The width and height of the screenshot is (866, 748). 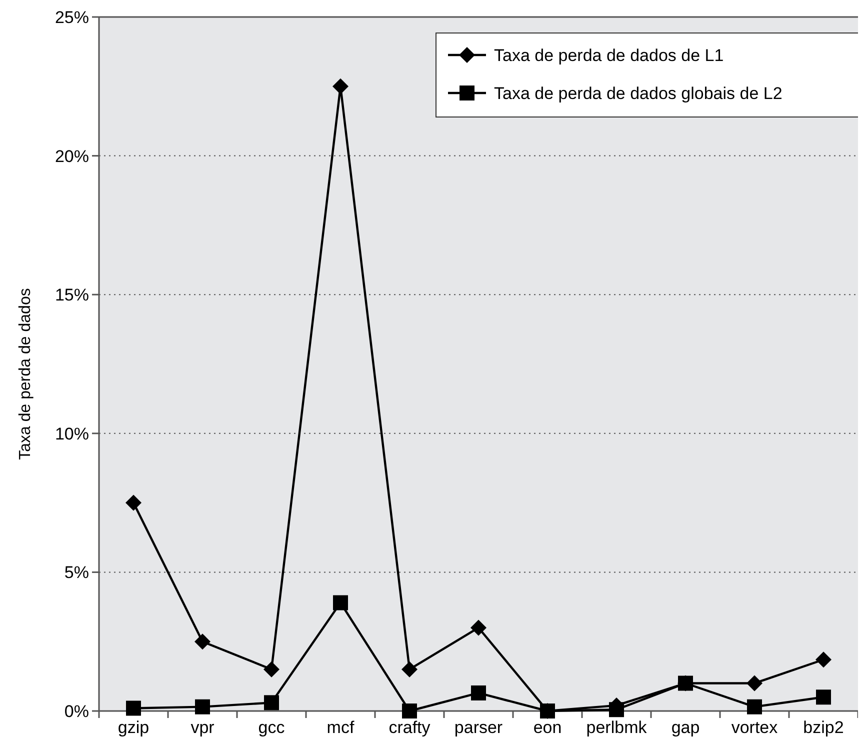 I want to click on x-tick-label: bzip2, so click(x=823, y=727).